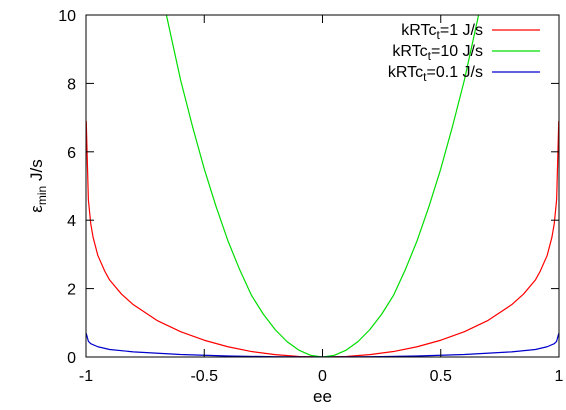  I want to click on legend-item-2: kRTct=10 J/s, so click(466, 53).